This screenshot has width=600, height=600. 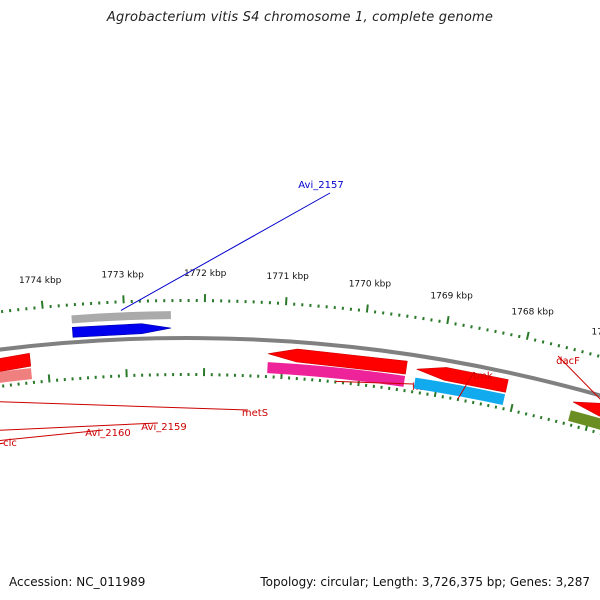 What do you see at coordinates (255, 413) in the screenshot?
I see `gene-label: metS` at bounding box center [255, 413].